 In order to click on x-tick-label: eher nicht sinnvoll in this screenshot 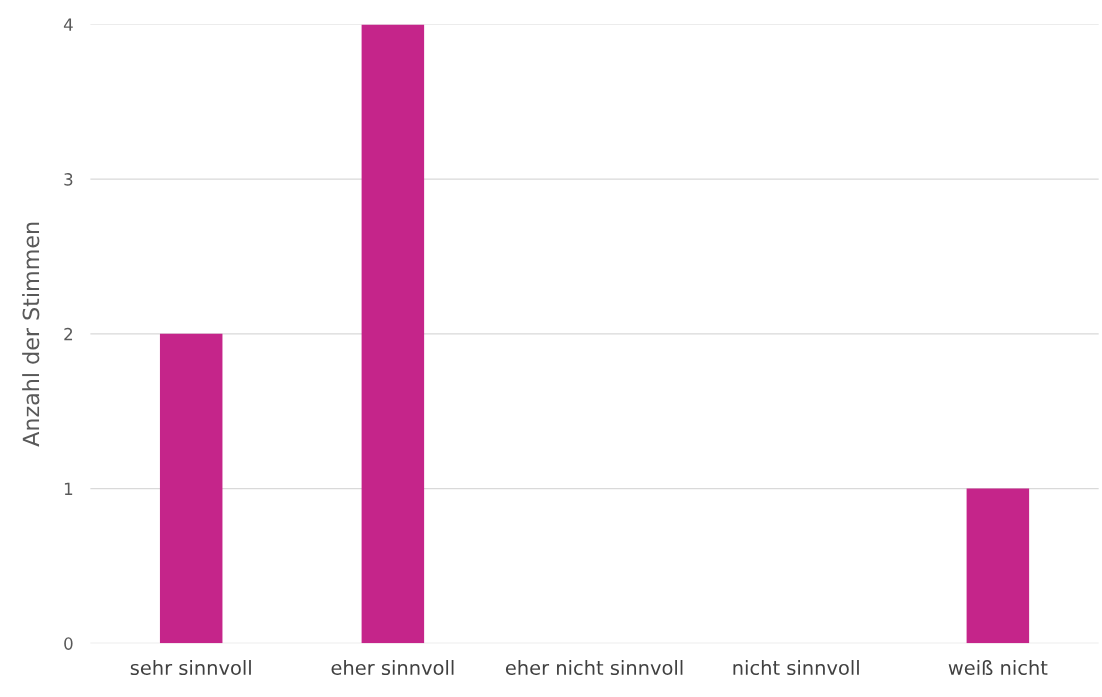, I will do `click(594, 668)`.